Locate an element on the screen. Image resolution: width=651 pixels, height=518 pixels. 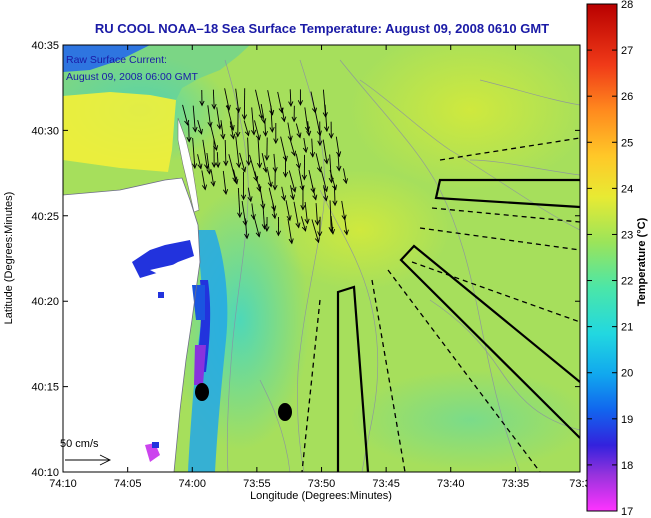
colorbar-tick-label: 19 is located at coordinates (627, 420).